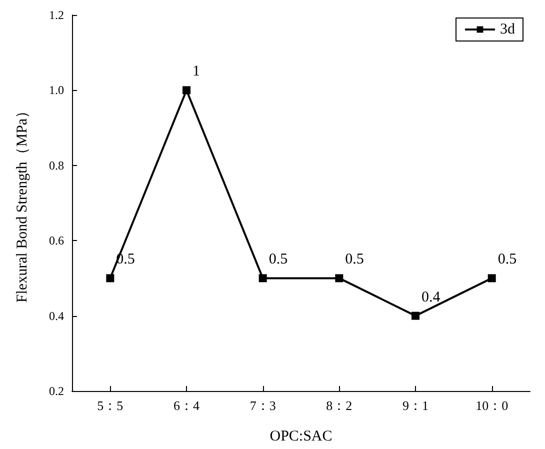 The width and height of the screenshot is (545, 449). What do you see at coordinates (196, 72) in the screenshot?
I see `data-label: 1` at bounding box center [196, 72].